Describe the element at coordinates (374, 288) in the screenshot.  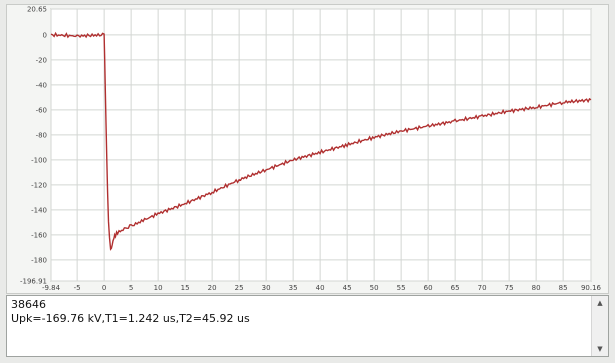
I see `x-tick-label: 50` at that location.